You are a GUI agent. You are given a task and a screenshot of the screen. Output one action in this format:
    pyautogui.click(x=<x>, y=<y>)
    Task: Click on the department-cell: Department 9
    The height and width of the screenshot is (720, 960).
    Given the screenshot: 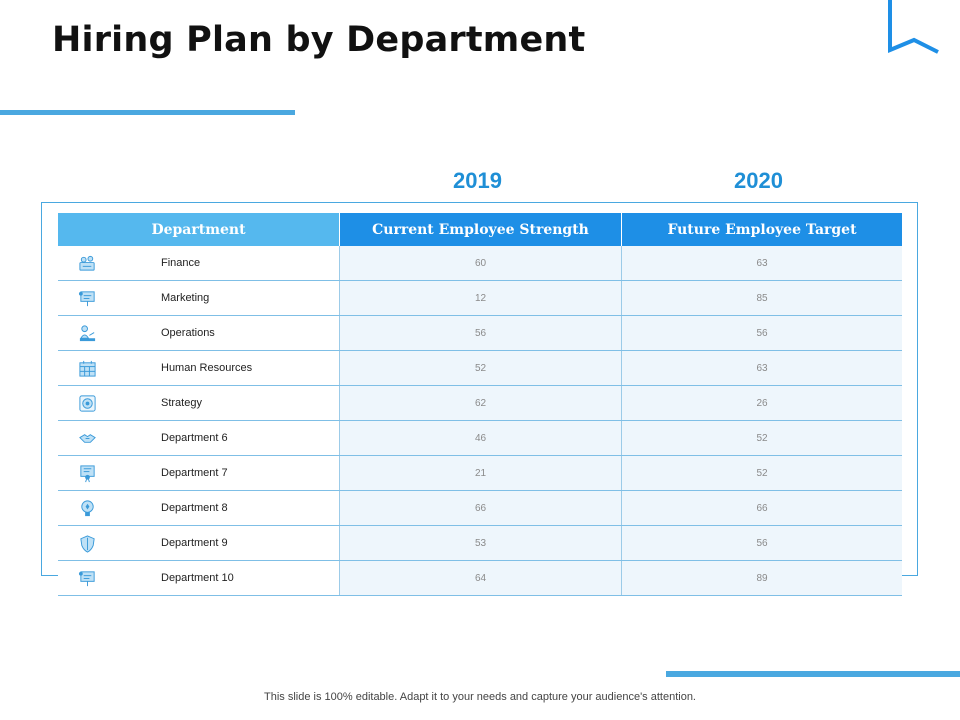 What is the action you would take?
    pyautogui.click(x=199, y=543)
    